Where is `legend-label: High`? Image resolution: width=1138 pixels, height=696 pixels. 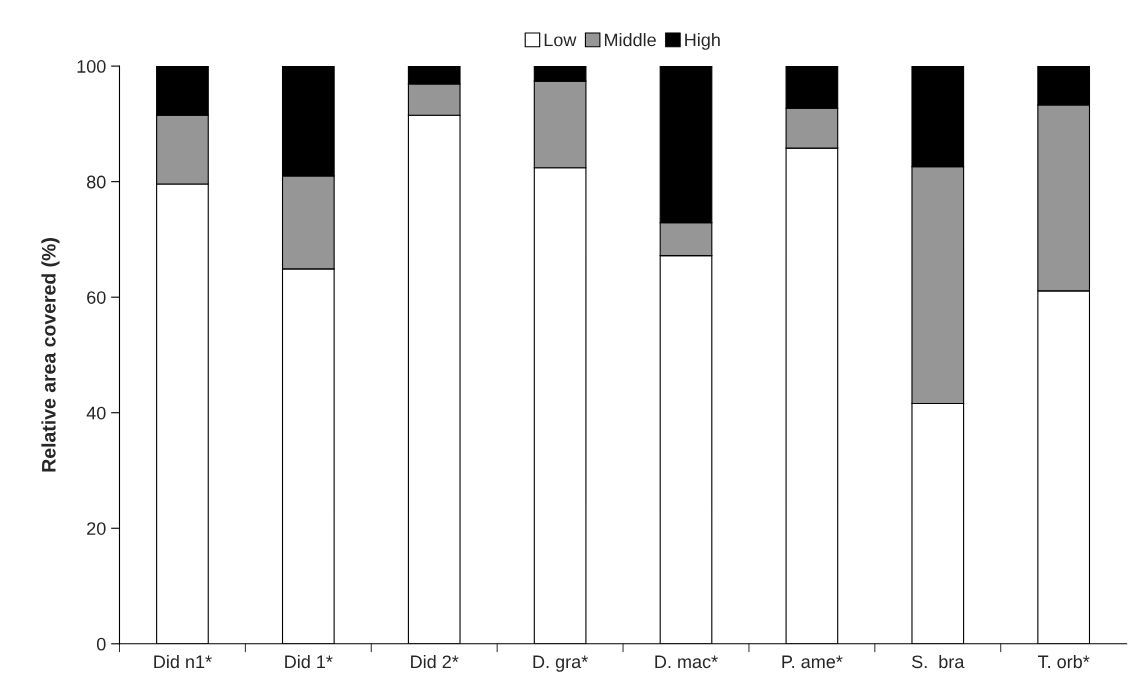 legend-label: High is located at coordinates (702, 41).